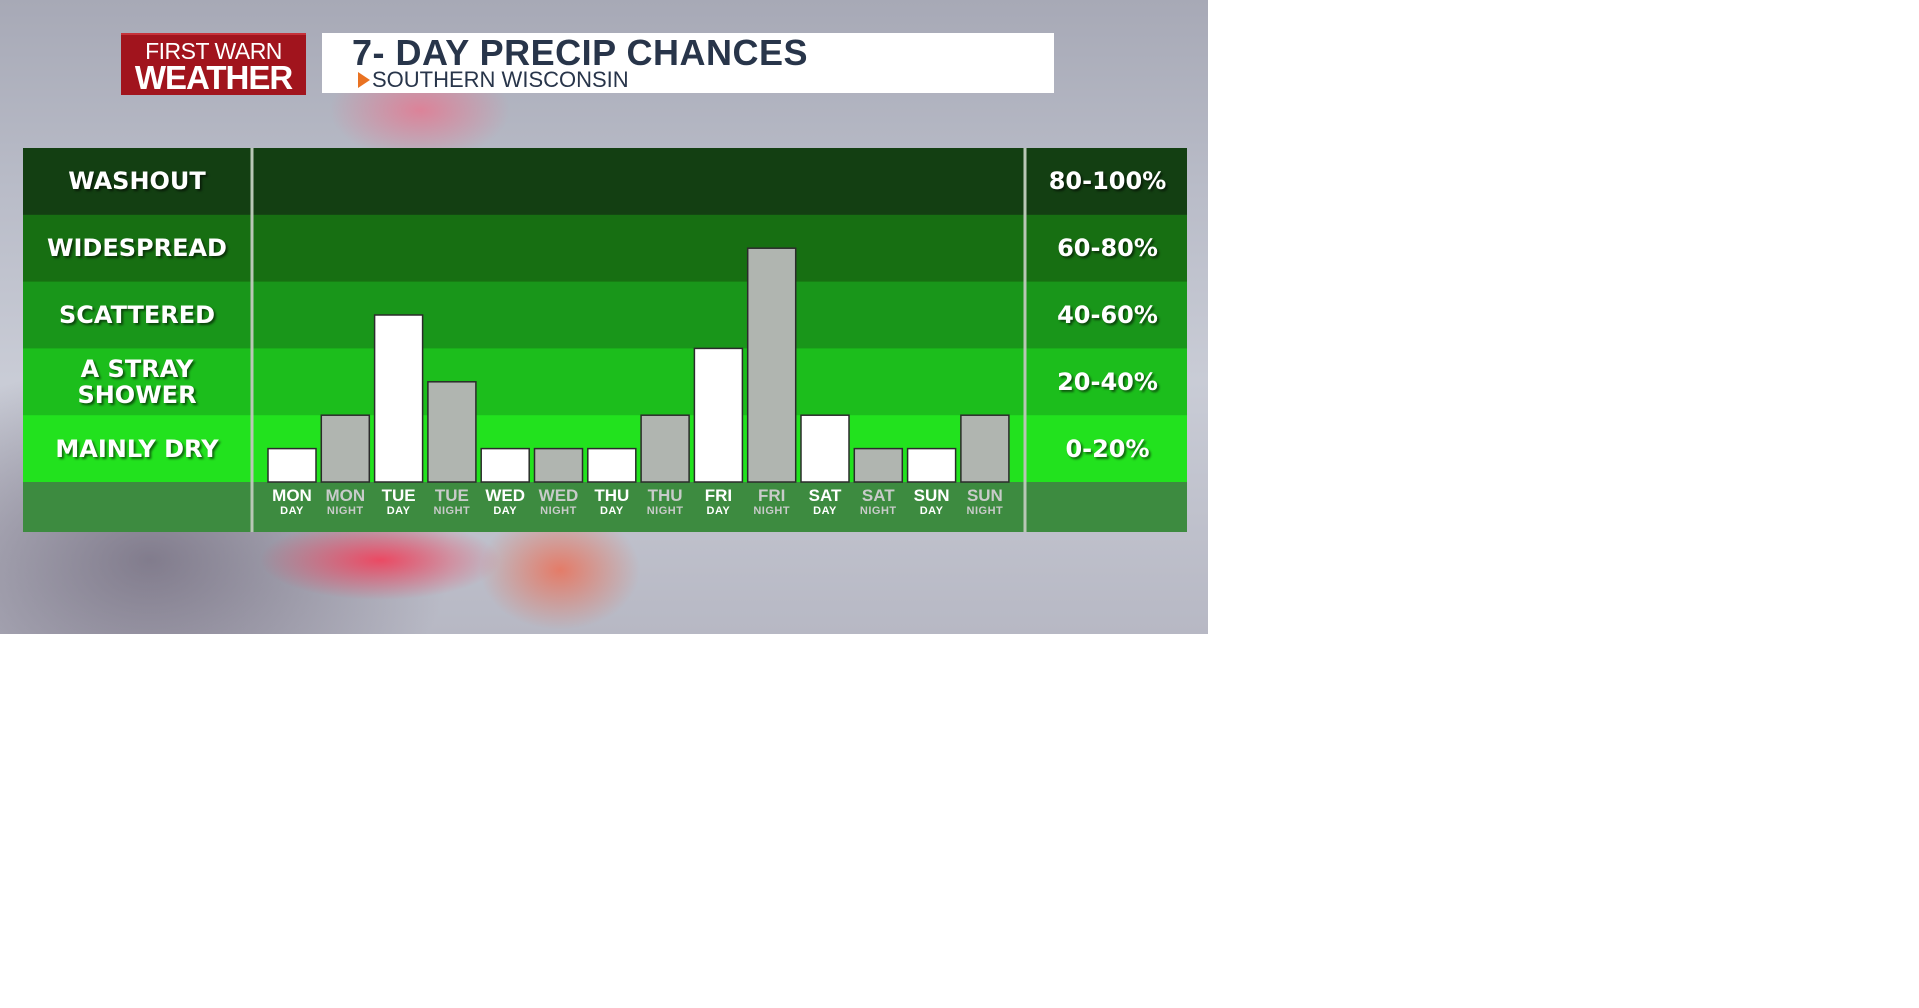 This screenshot has width=1919, height=1008. Describe the element at coordinates (398, 398) in the screenshot. I see `bar-tue-day` at that location.